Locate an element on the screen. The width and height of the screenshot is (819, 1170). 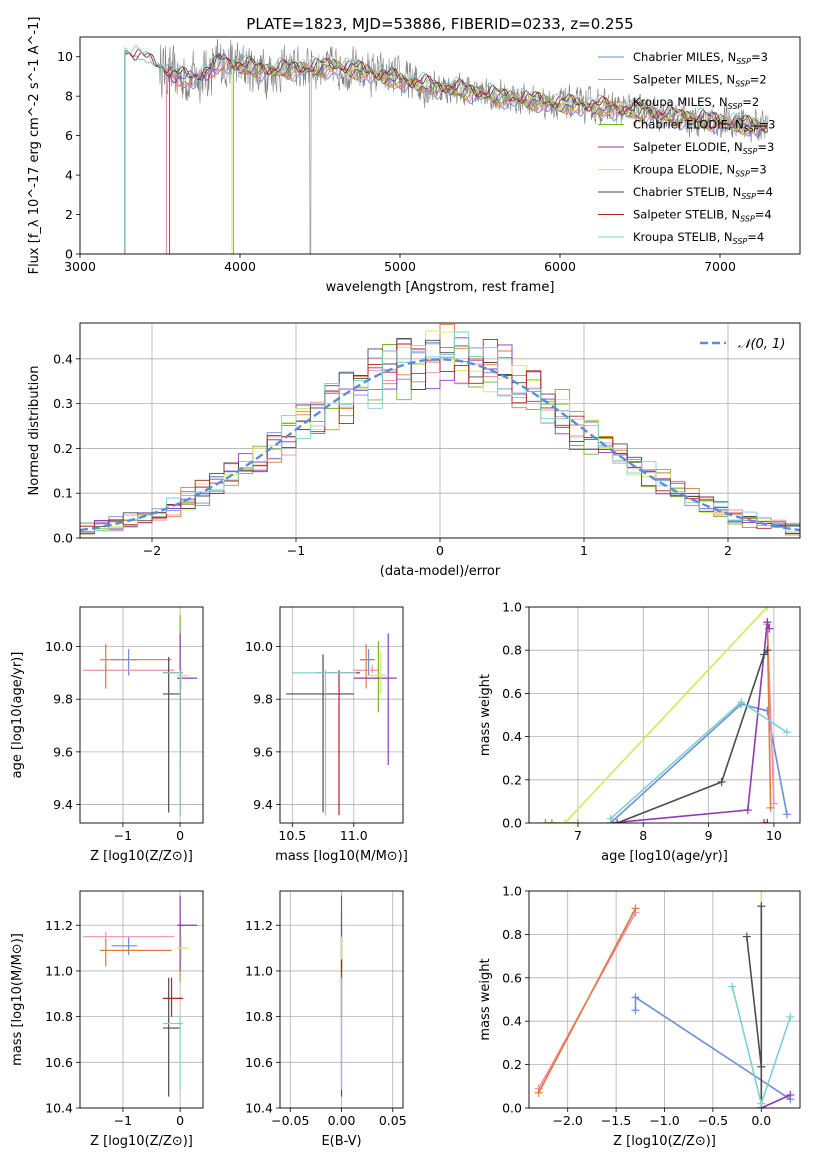
y-axis-label: Flux [f_λ 10^-17 erg cm^-2 s^-1 A^-1] is located at coordinates (34, 146).